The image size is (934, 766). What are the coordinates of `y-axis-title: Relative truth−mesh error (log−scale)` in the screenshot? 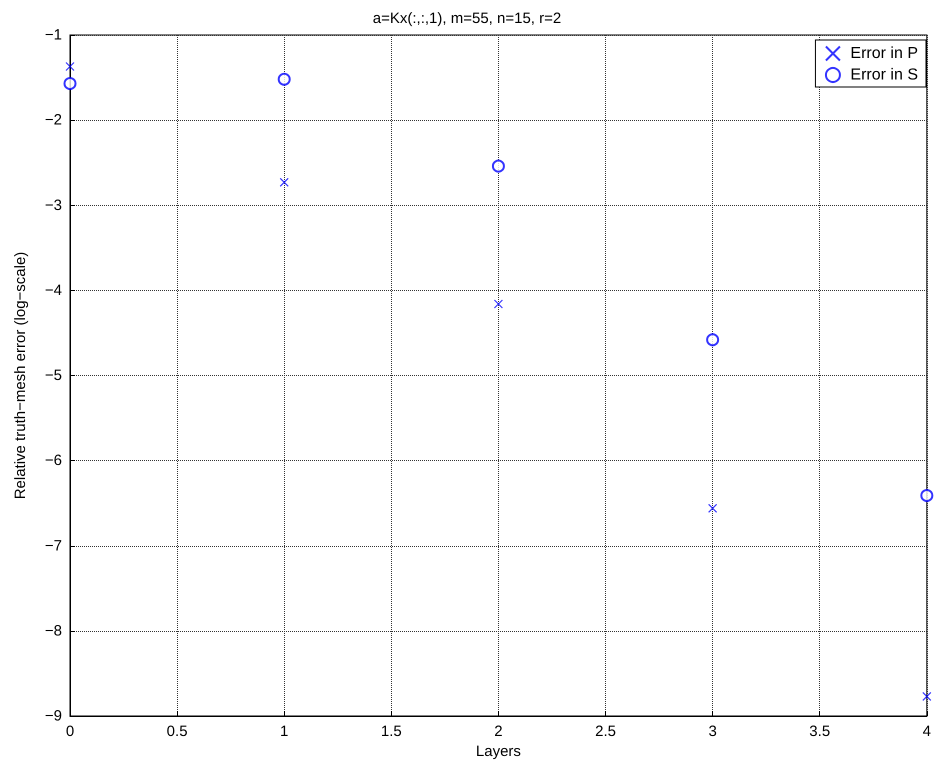 It's located at (20, 376).